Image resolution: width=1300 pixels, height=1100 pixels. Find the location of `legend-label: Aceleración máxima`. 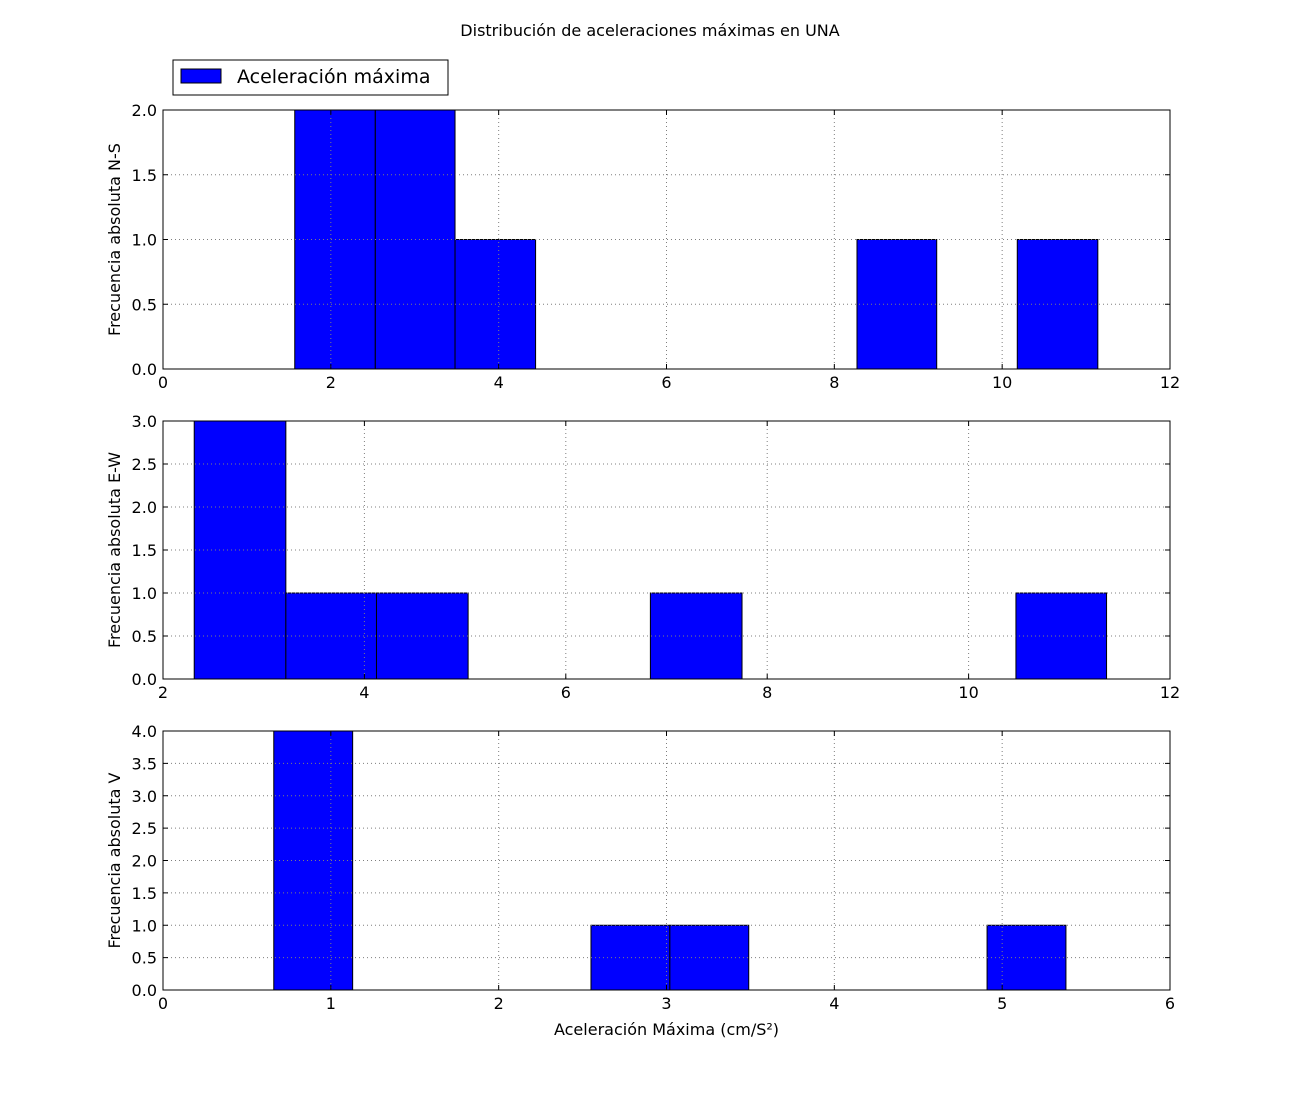

legend-label: Aceleración máxima is located at coordinates (333, 77).